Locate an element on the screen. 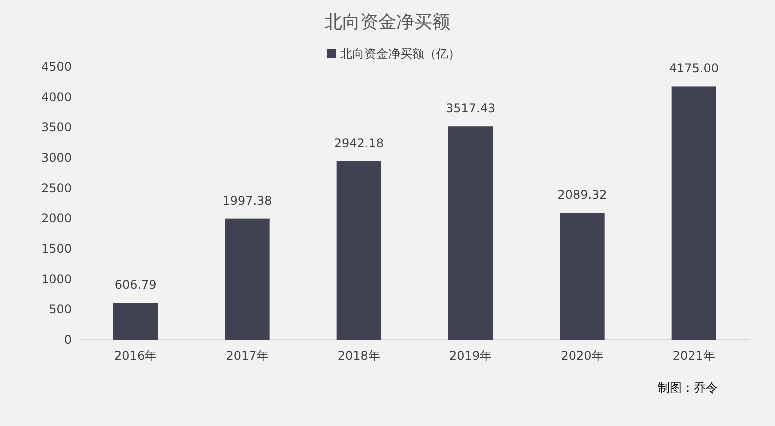 The image size is (775, 426). legend-label: 北向资金净买额（亿） is located at coordinates (400, 54).